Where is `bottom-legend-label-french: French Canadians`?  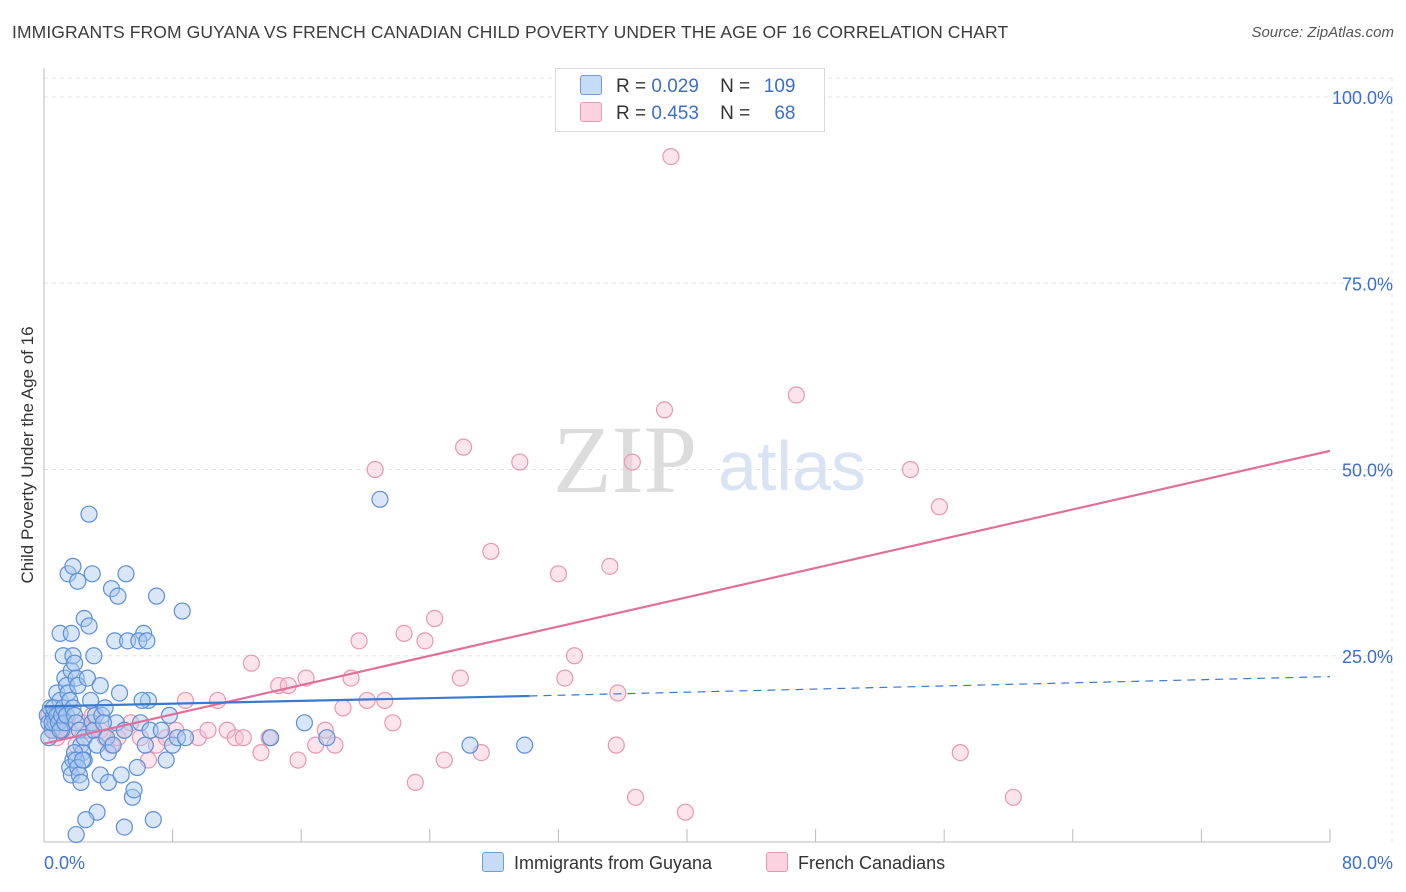 bottom-legend-label-french: French Canadians is located at coordinates (872, 863).